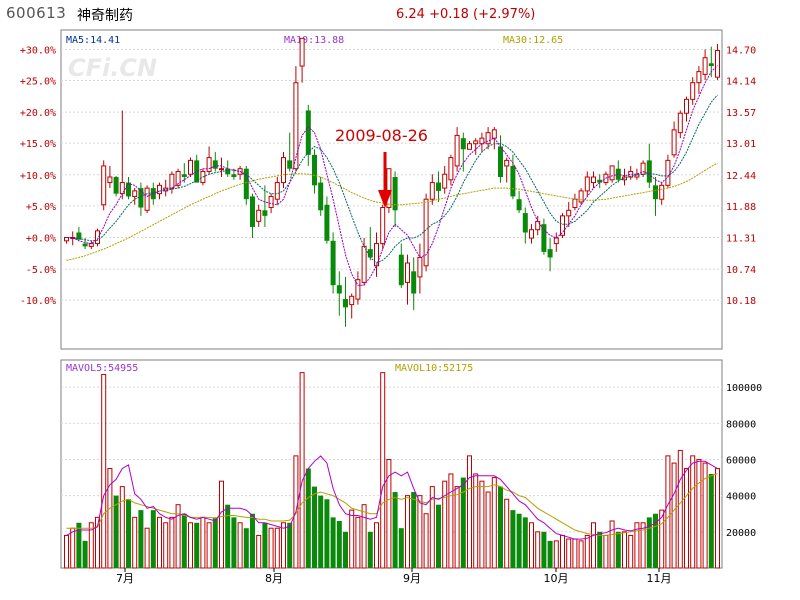 The width and height of the screenshot is (800, 600). I want to click on left-tick-label: +25.0%, so click(38, 81).